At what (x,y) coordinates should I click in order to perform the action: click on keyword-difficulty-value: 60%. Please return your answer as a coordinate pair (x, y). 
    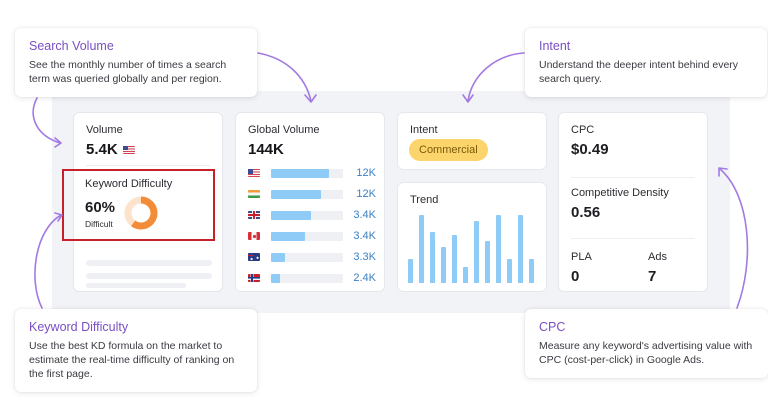
    Looking at the image, I should click on (100, 207).